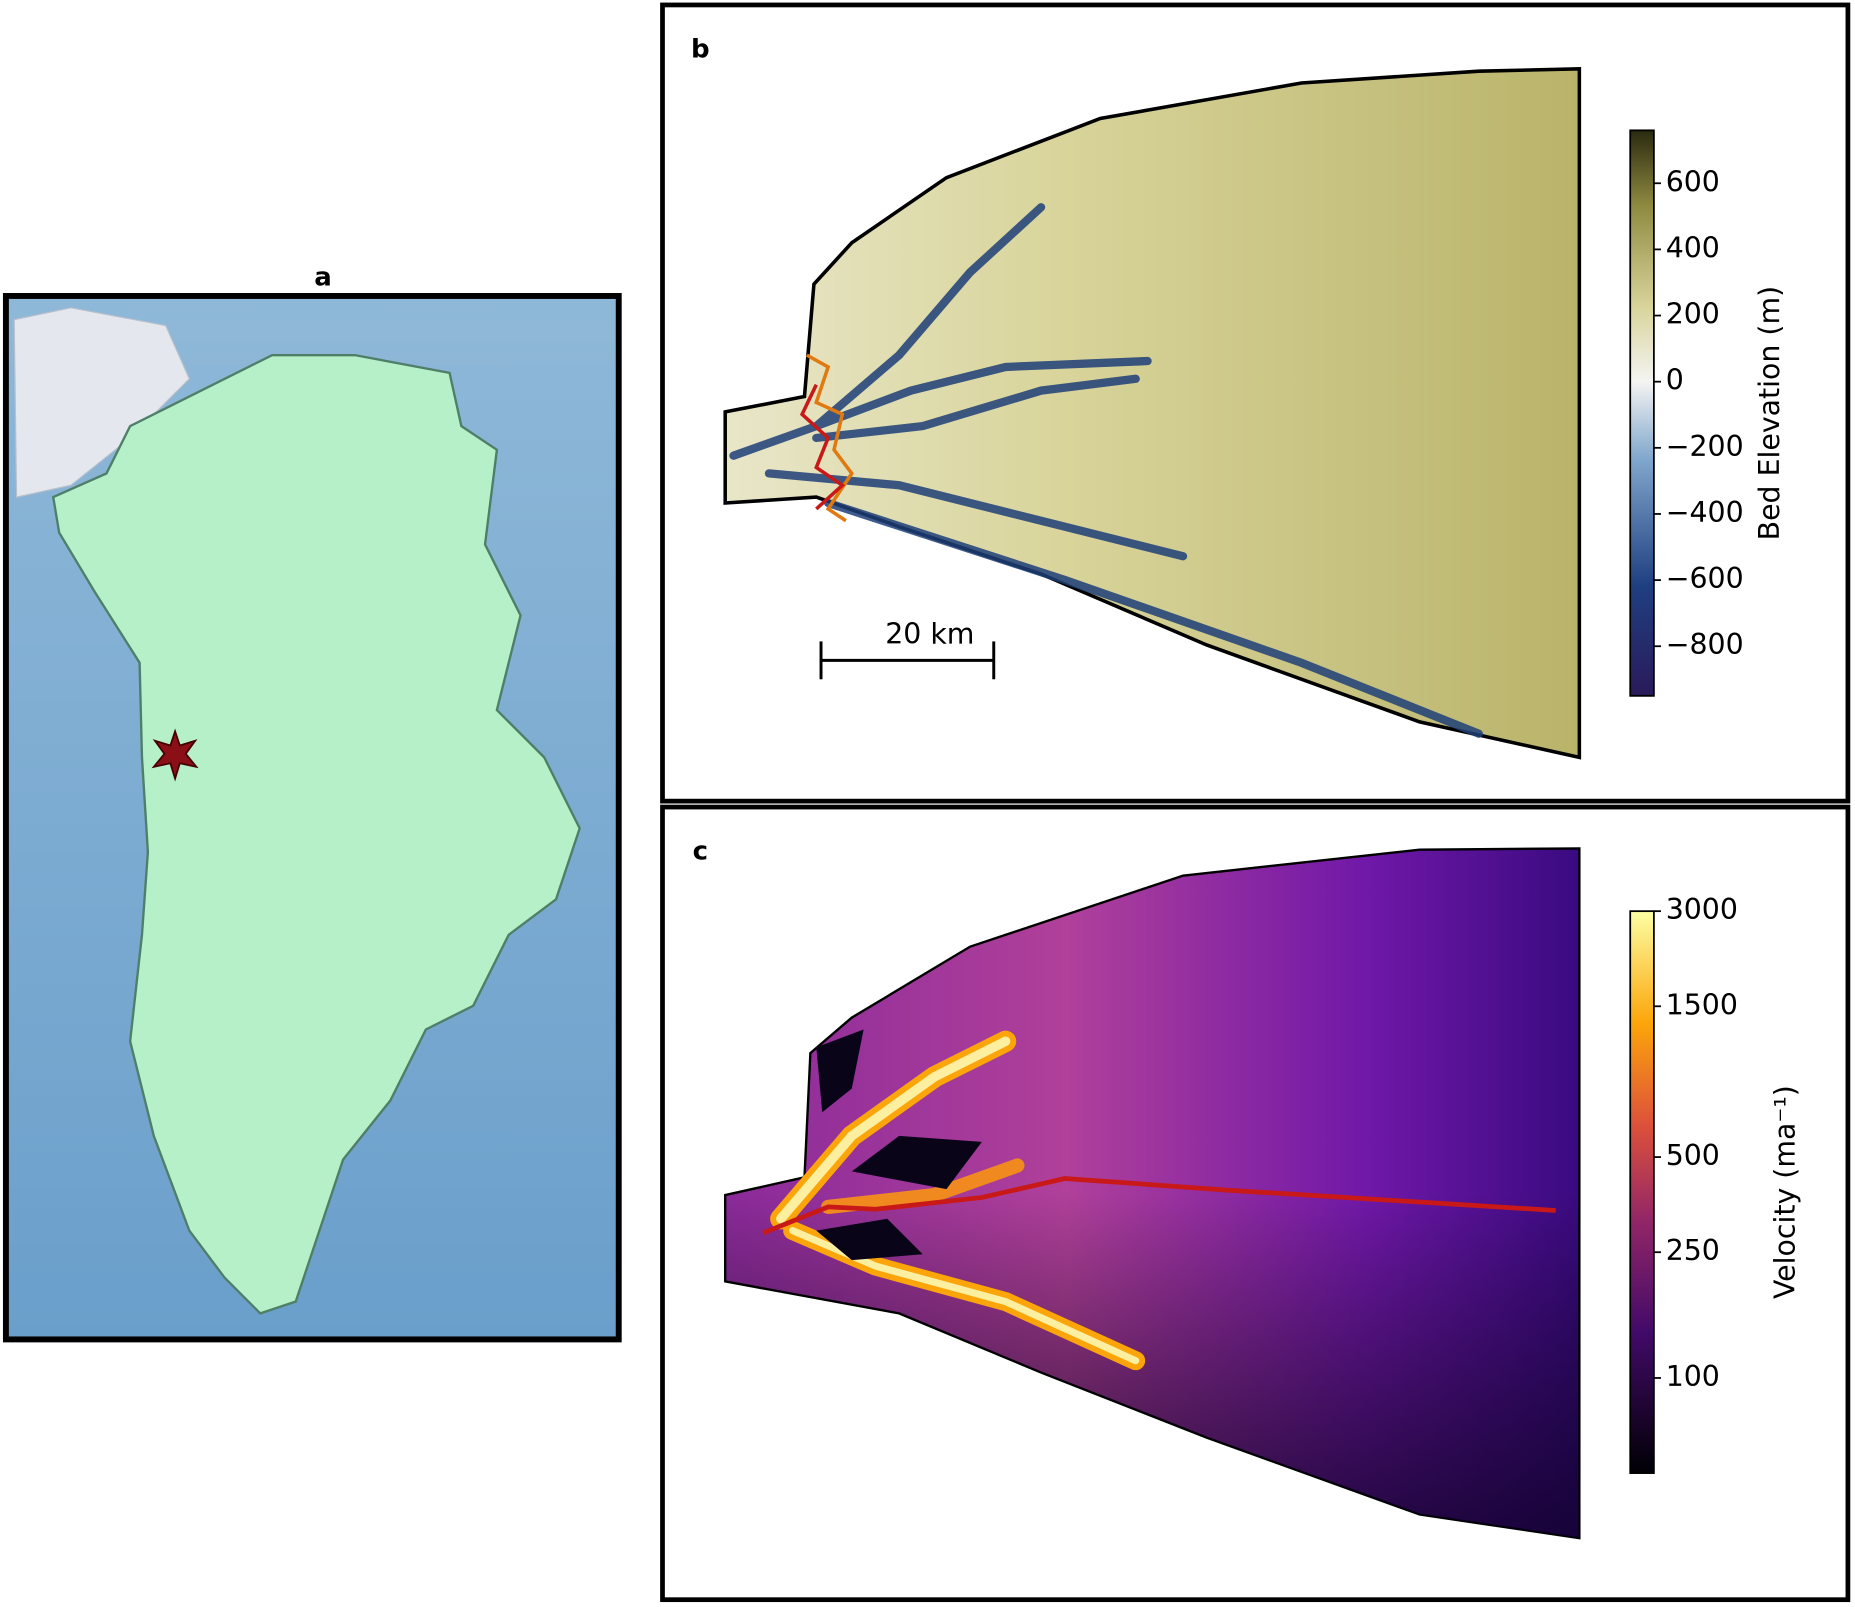 This screenshot has height=1607, width=1855. What do you see at coordinates (1769, 413) in the screenshot?
I see `colorbar-label: Bed Elevation (m)` at bounding box center [1769, 413].